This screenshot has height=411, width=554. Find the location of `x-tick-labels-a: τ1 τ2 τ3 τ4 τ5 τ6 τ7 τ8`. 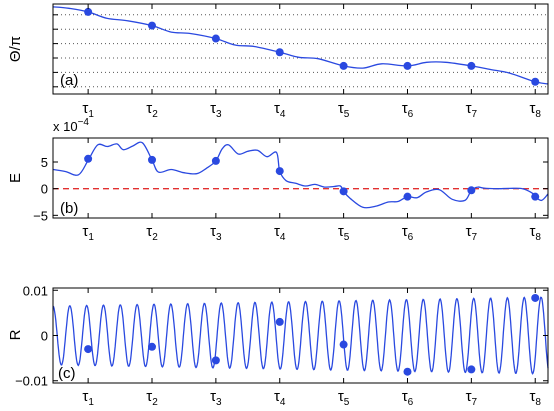

x-tick-labels-a: τ1 τ2 τ3 τ4 τ5 τ6 τ7 τ8 is located at coordinates (311, 110).